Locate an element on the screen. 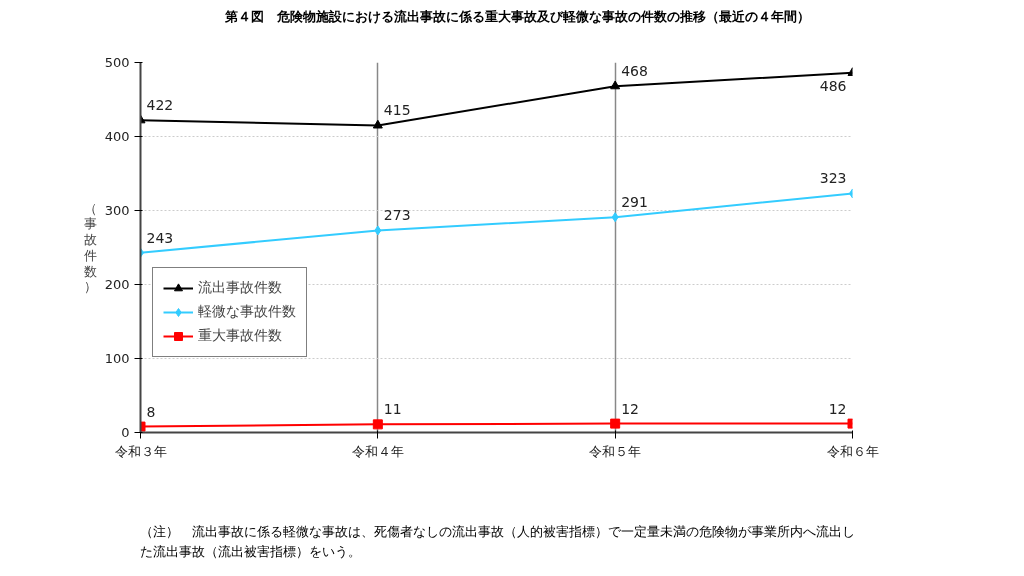 This screenshot has height=576, width=1024. data-label: 486 is located at coordinates (833, 85).